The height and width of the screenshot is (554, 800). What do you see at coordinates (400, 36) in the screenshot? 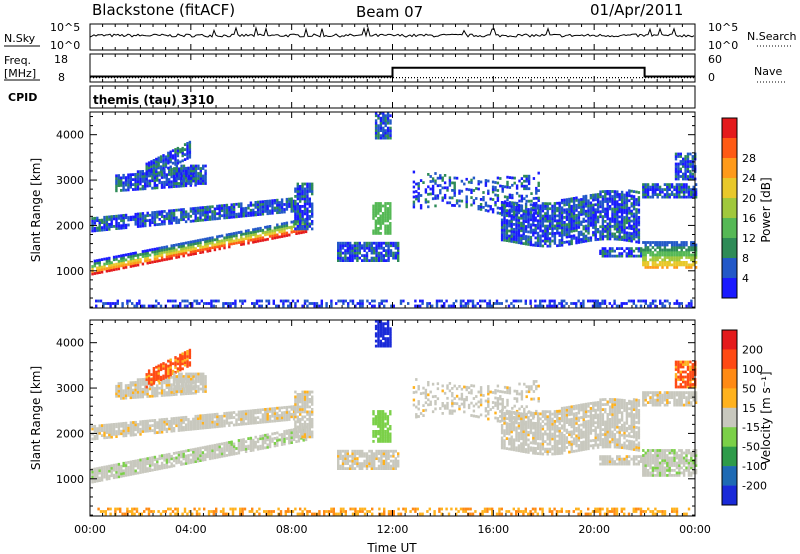
I see `noise-panel: N.Sky 10^5 10^0 10^5 10^0 N.Search` at bounding box center [400, 36].